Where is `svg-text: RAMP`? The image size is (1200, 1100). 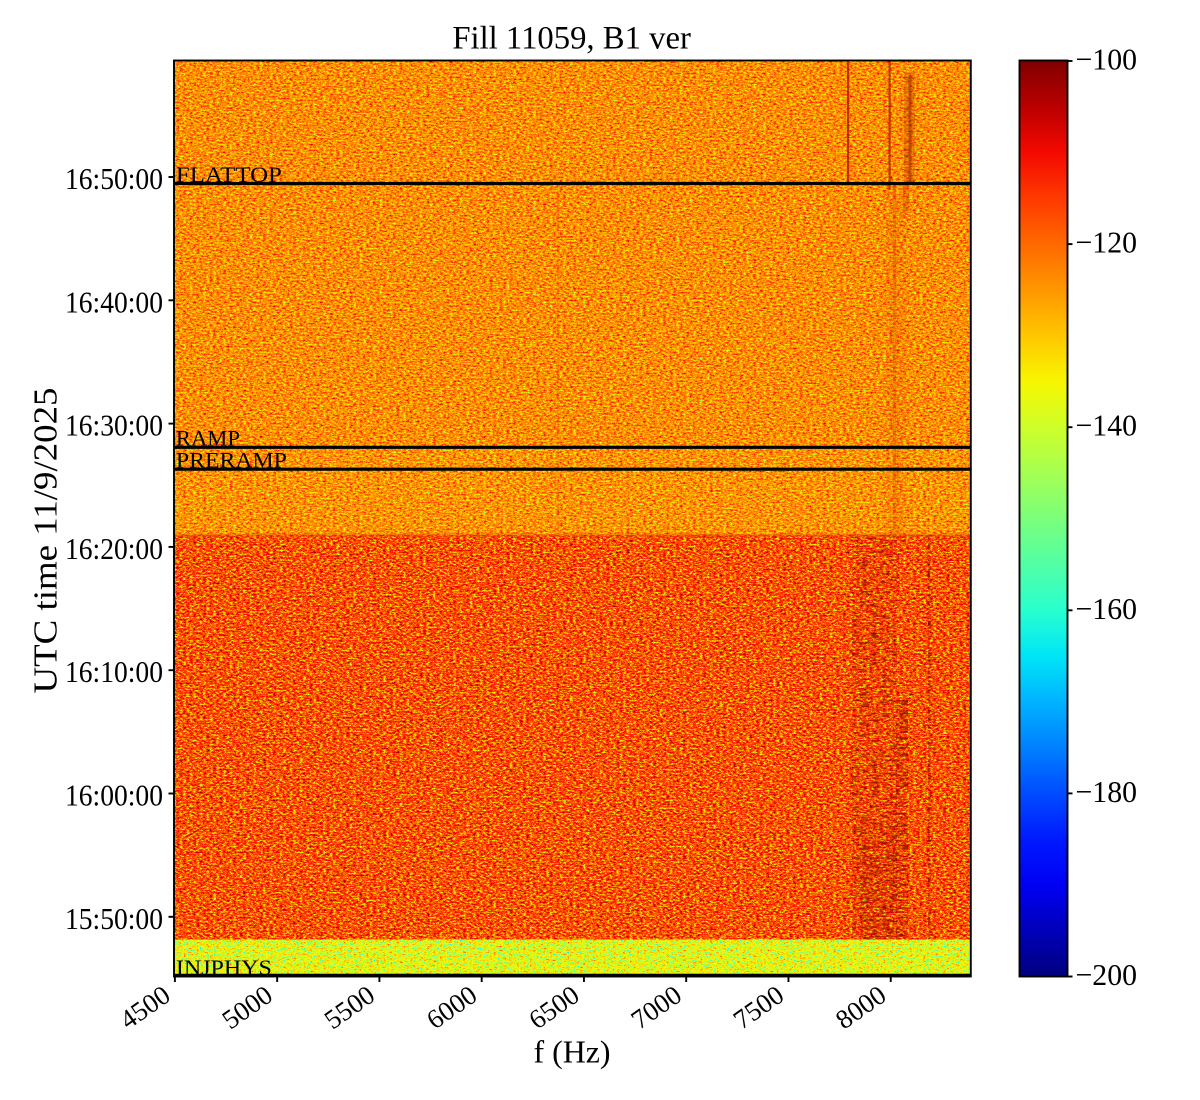 svg-text: RAMP is located at coordinates (208, 438).